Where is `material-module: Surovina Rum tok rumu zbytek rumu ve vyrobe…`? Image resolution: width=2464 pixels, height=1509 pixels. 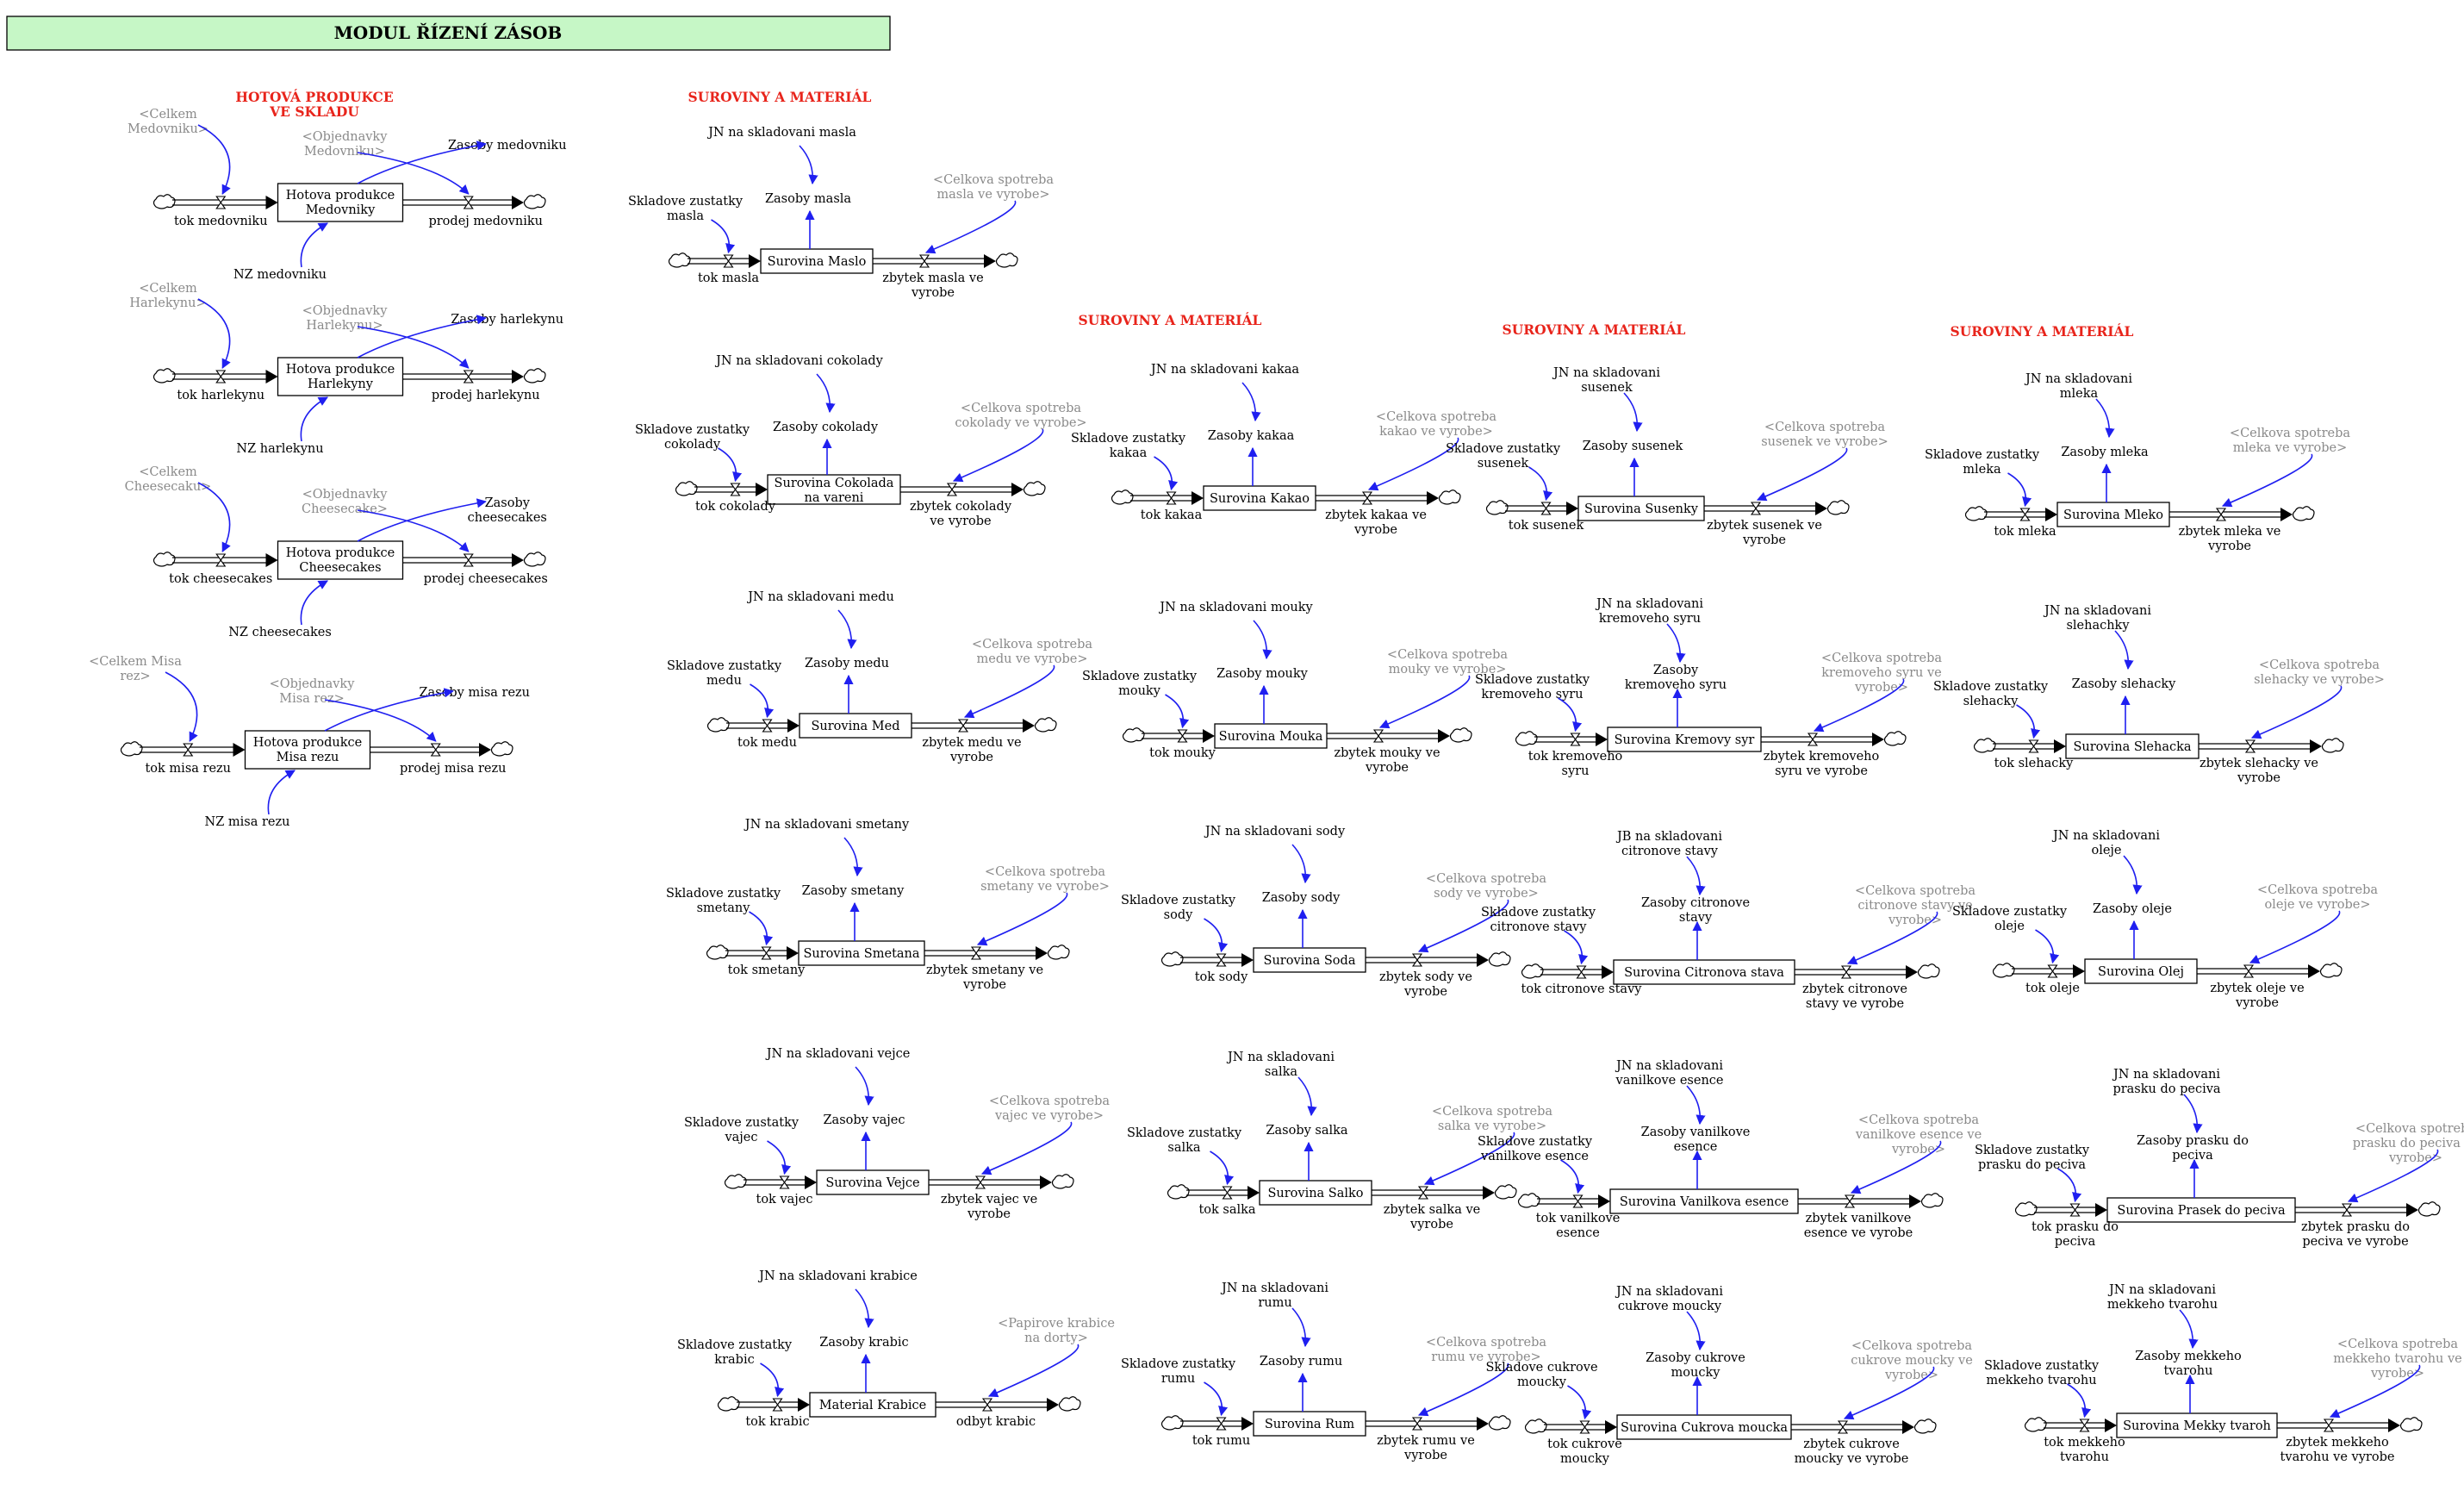
material-module: Surovina Rum tok rumu zbytek rumu ve vyrobe… is located at coordinates (1334, 1371).